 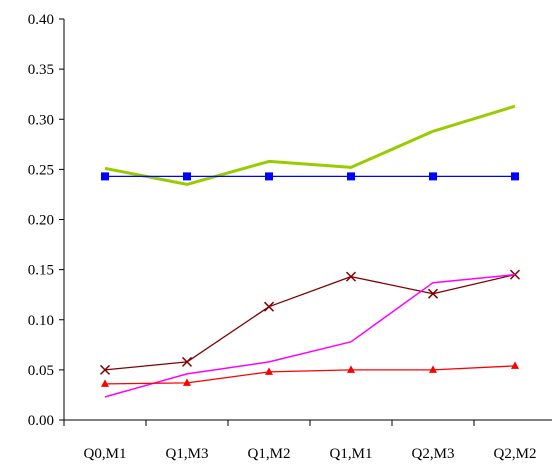 I want to click on y-tick-label: 0.25, so click(x=41, y=170).